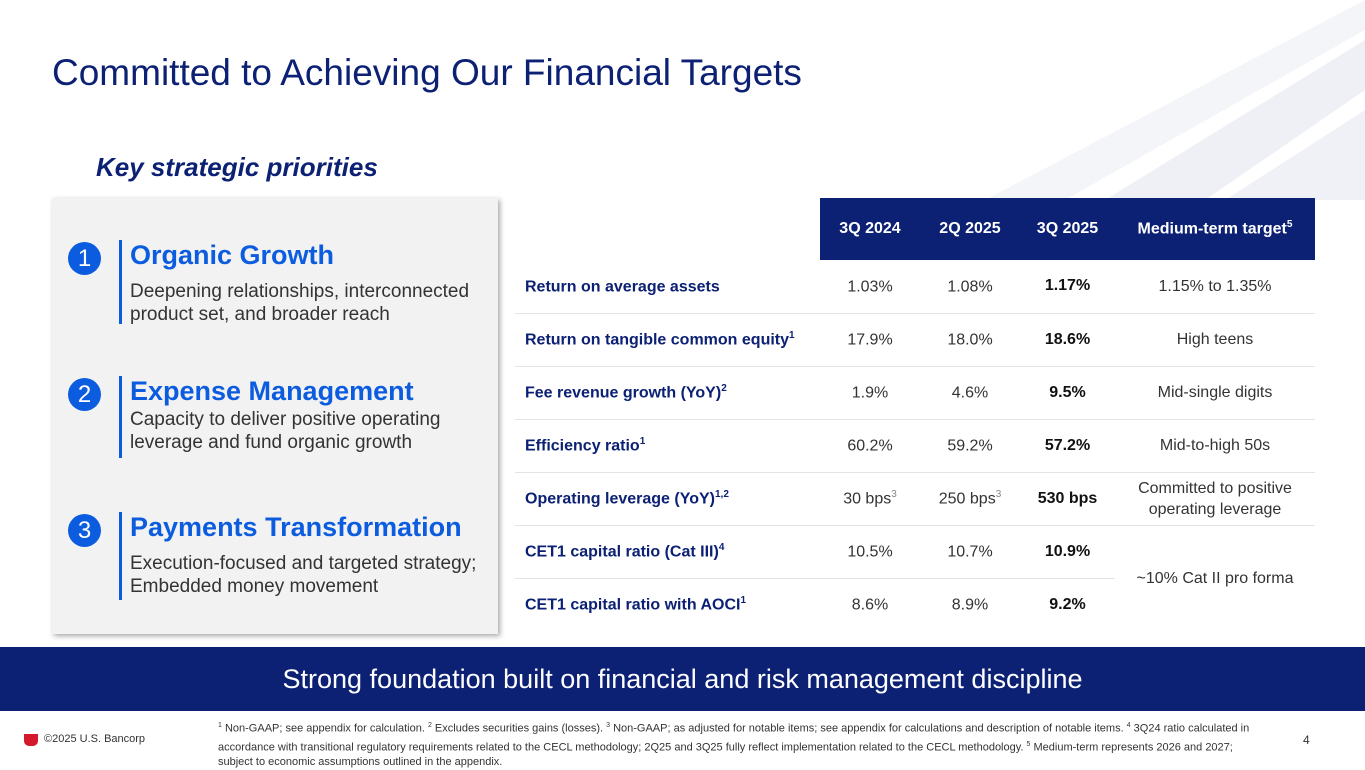 The image size is (1365, 770). I want to click on medium-term-target: Mid-single digits, so click(1215, 393).